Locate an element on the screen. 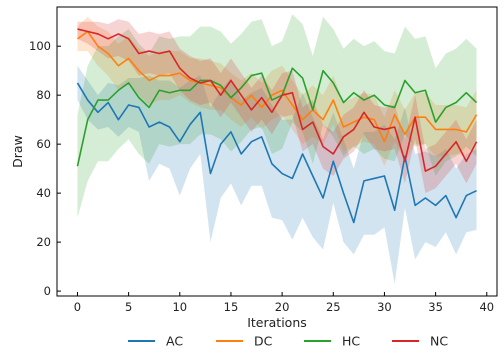 The height and width of the screenshot is (354, 504). y-tick-label: 60 is located at coordinates (43, 144).